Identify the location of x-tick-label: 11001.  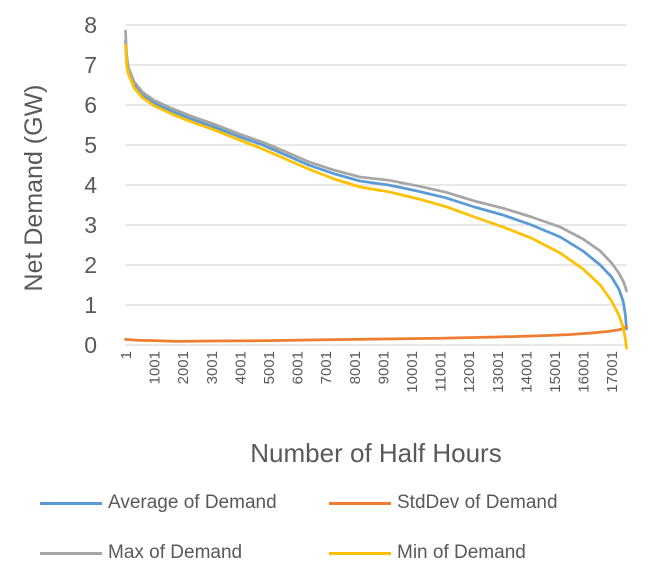
(441, 371).